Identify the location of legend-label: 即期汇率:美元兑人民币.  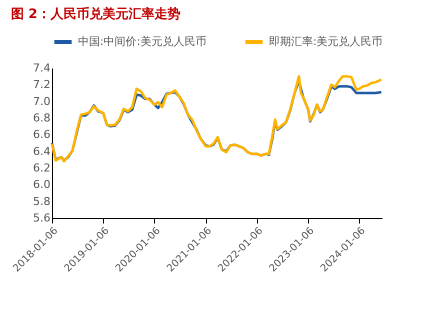
(326, 41).